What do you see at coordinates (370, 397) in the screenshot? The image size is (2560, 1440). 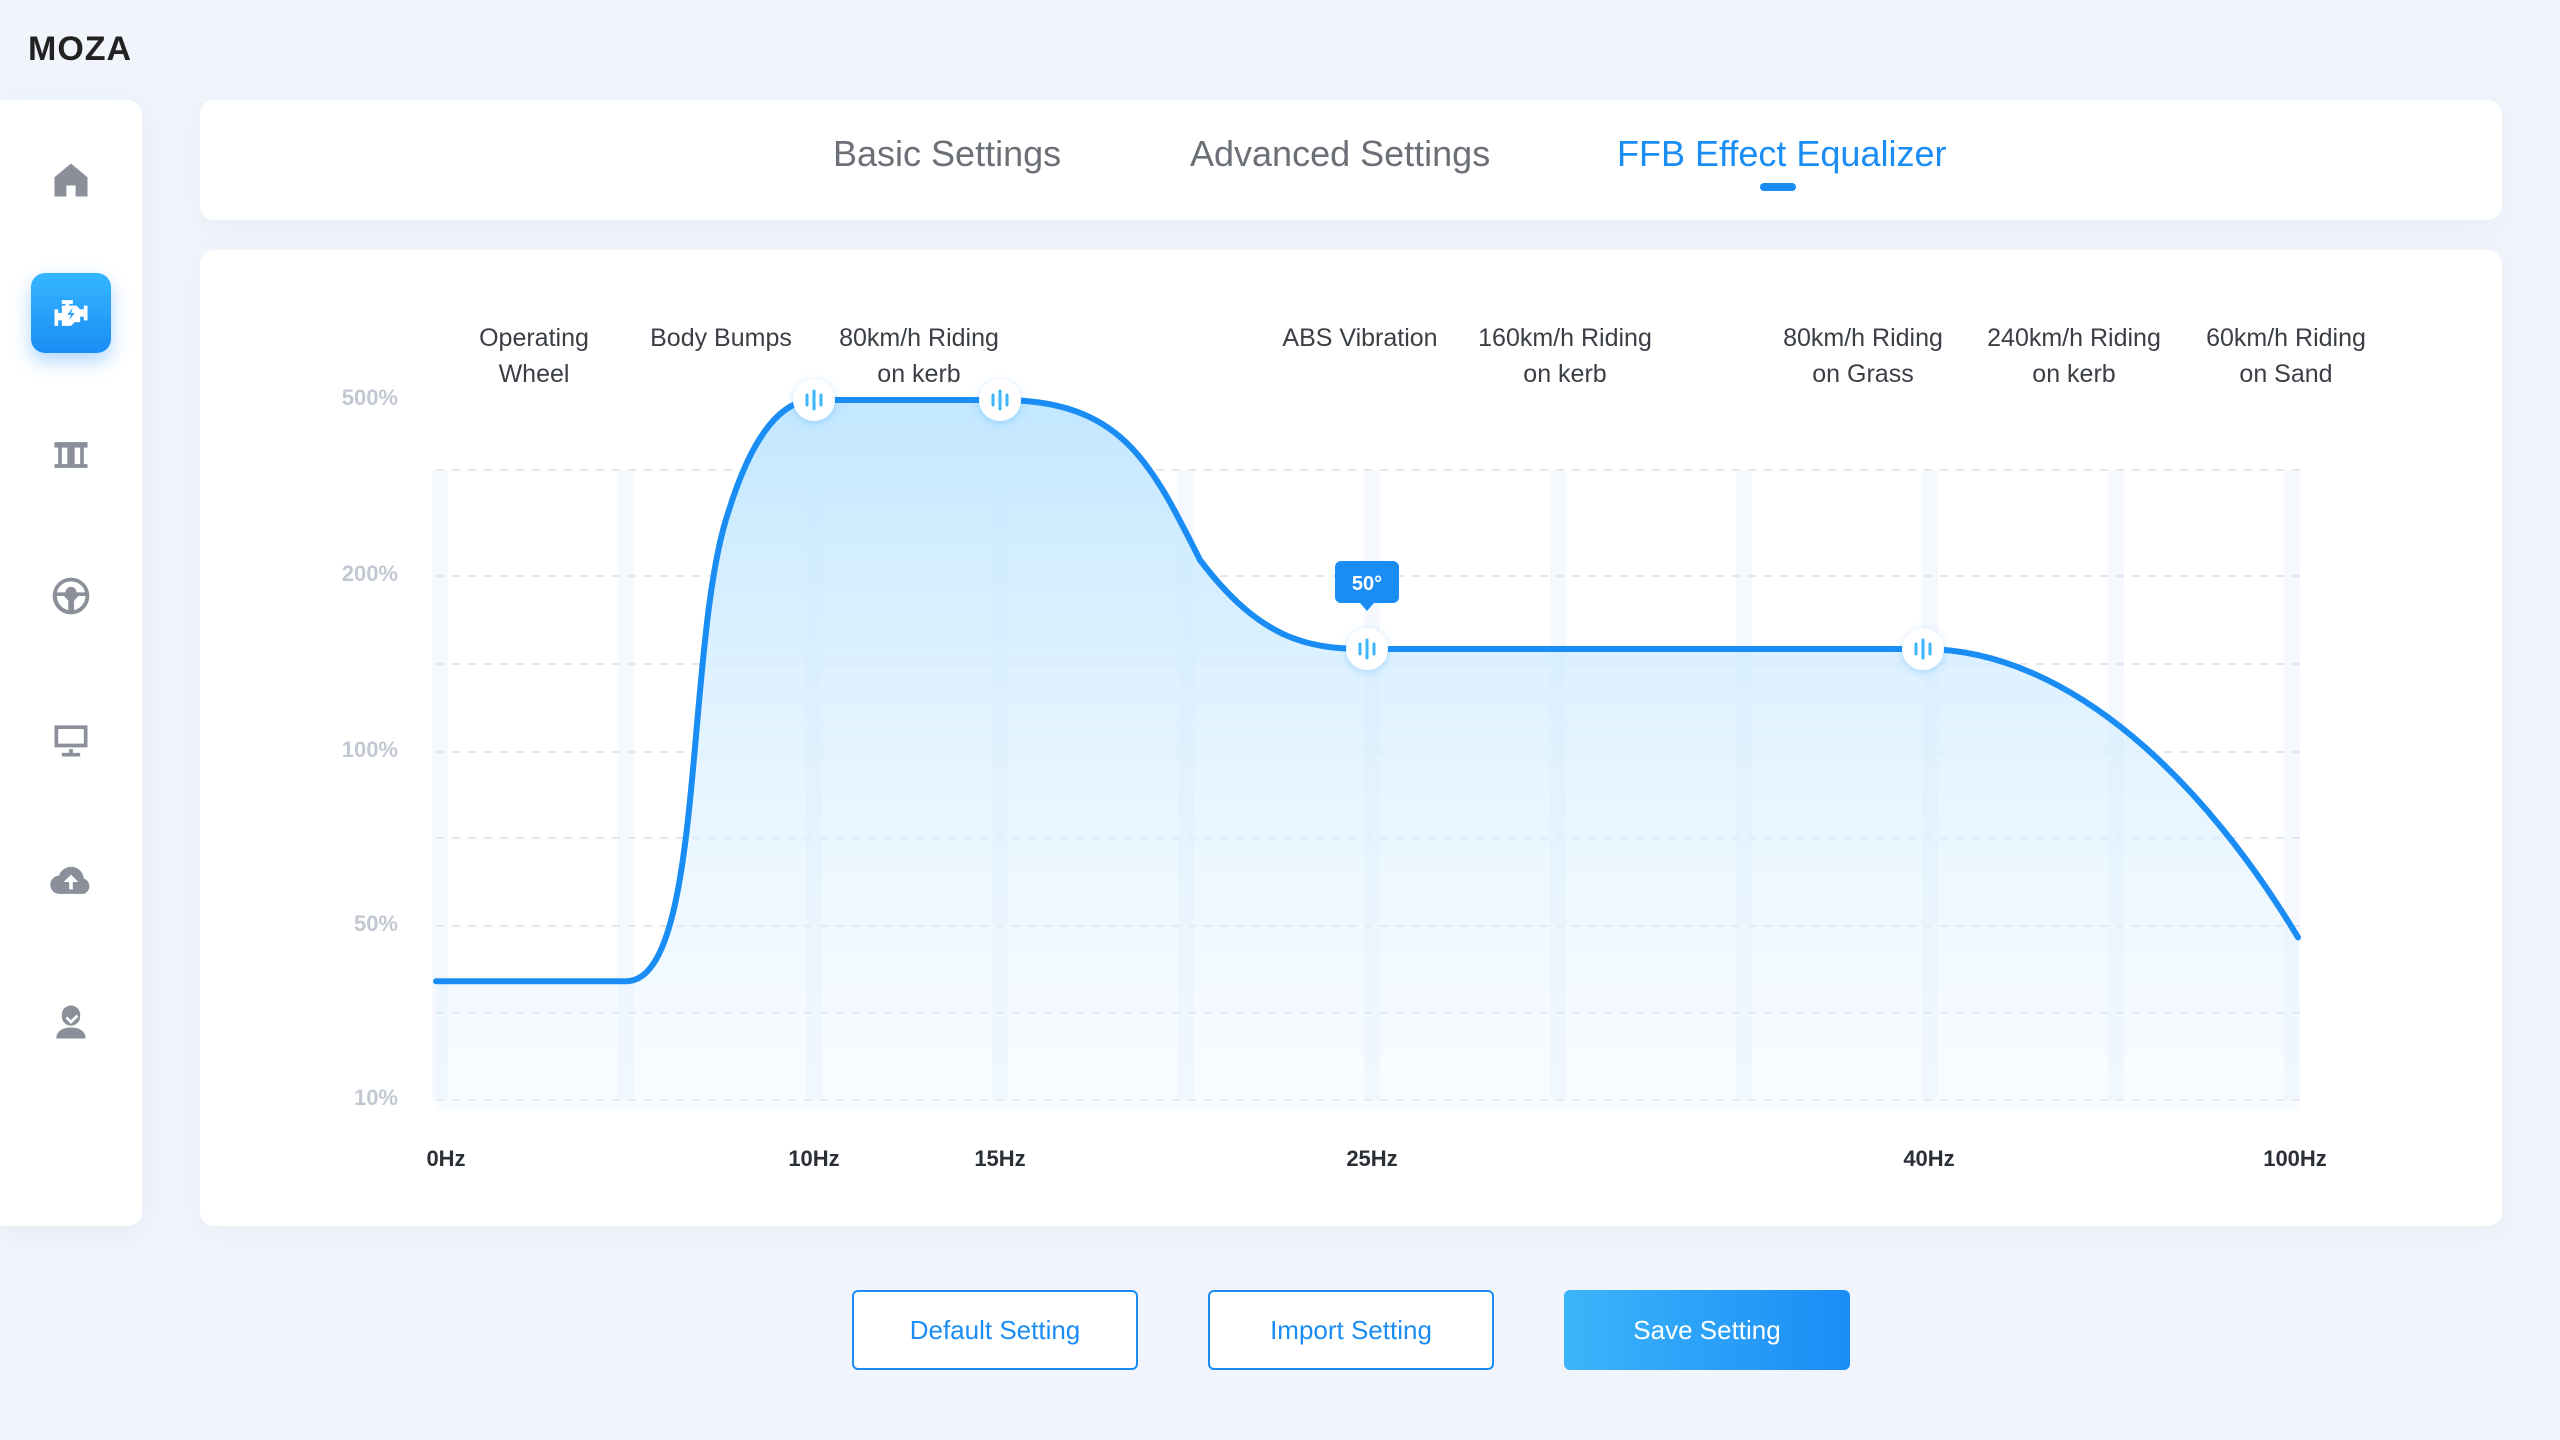 I see `y-tick-label: 500%` at bounding box center [370, 397].